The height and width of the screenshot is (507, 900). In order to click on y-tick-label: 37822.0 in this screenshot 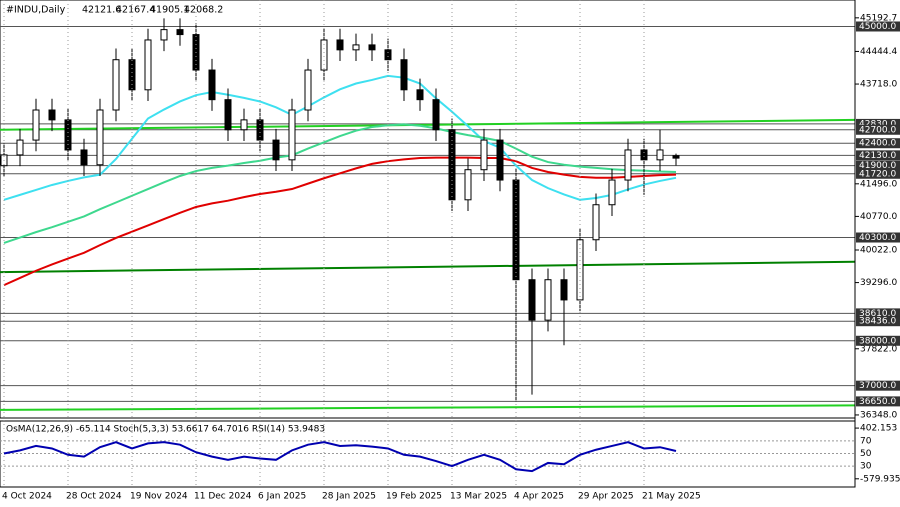, I will do `click(878, 349)`.